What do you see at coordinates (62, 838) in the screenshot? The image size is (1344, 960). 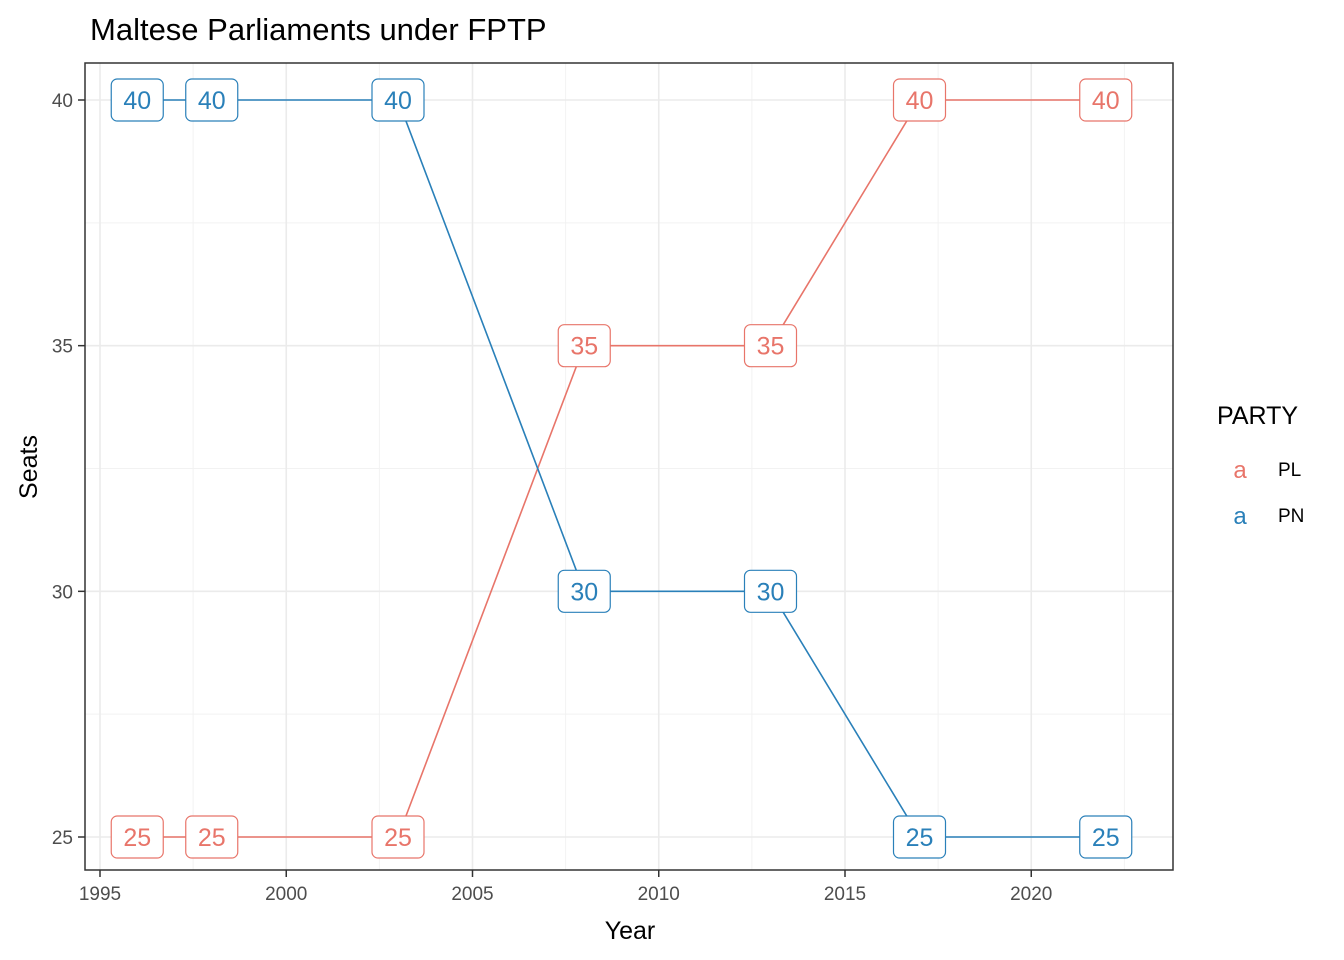 I see `y-tick-label: 25` at bounding box center [62, 838].